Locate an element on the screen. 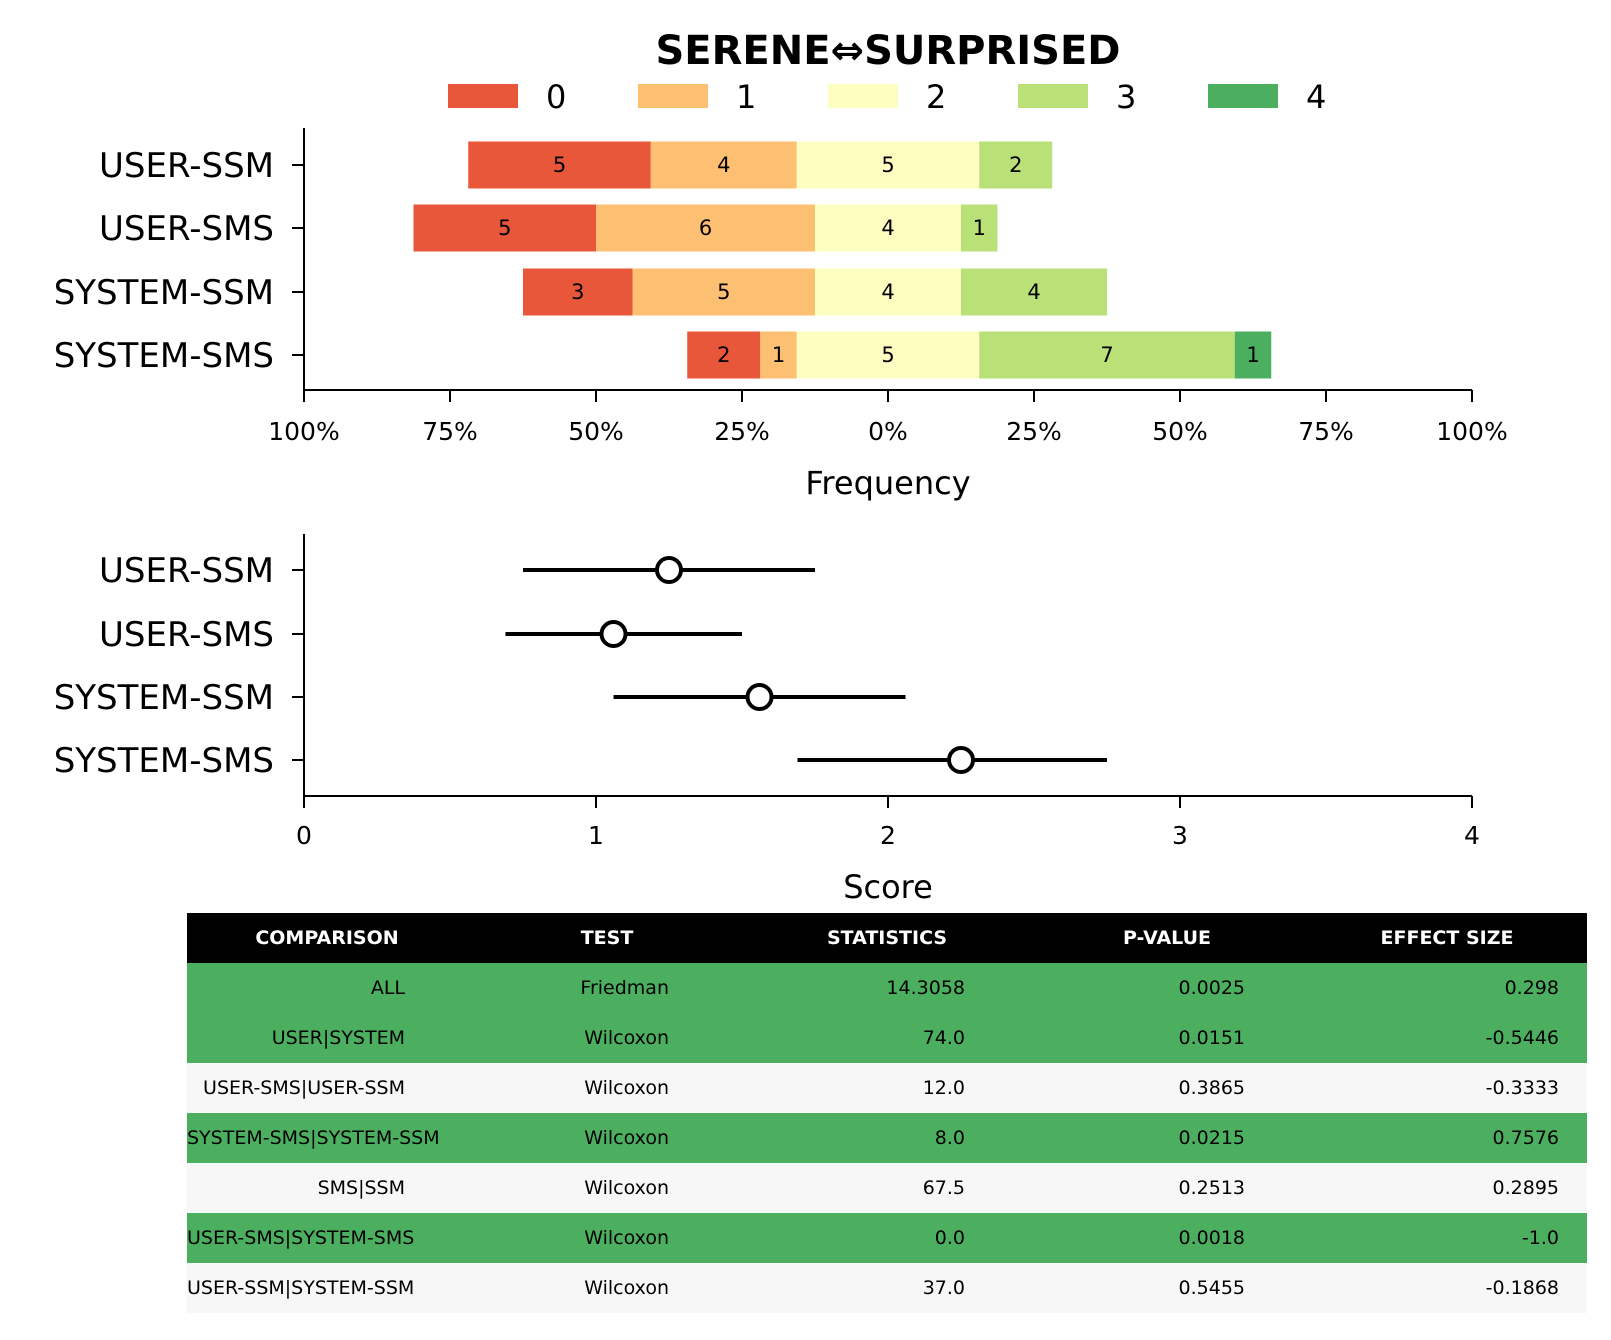 This screenshot has width=1611, height=1340. table-cell: 74.0 is located at coordinates (887, 1038).